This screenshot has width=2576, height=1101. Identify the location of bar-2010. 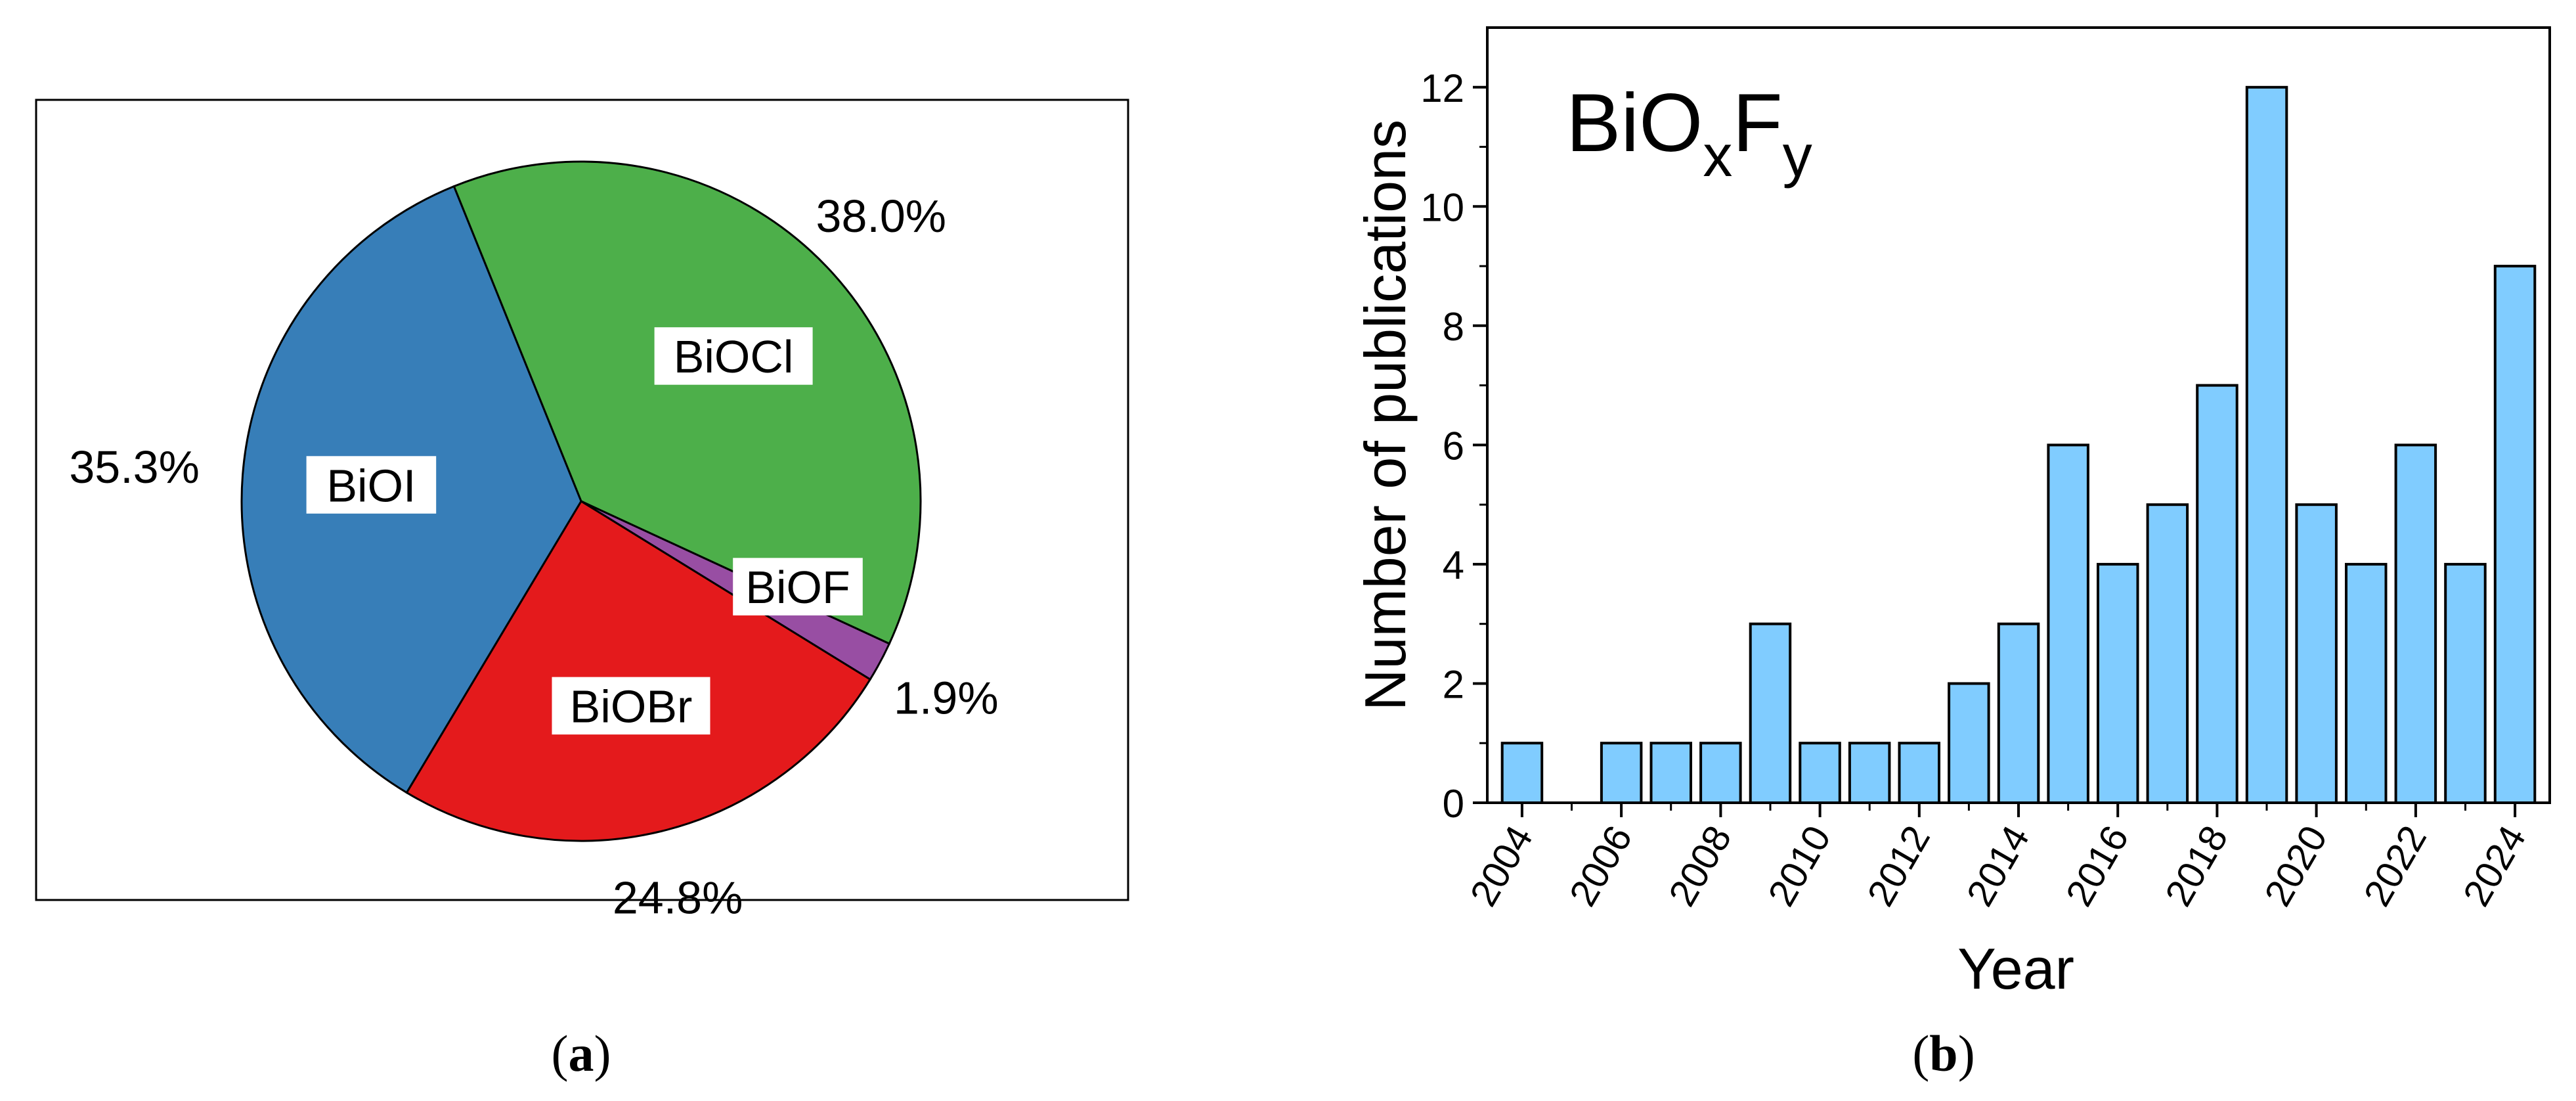
(1820, 773).